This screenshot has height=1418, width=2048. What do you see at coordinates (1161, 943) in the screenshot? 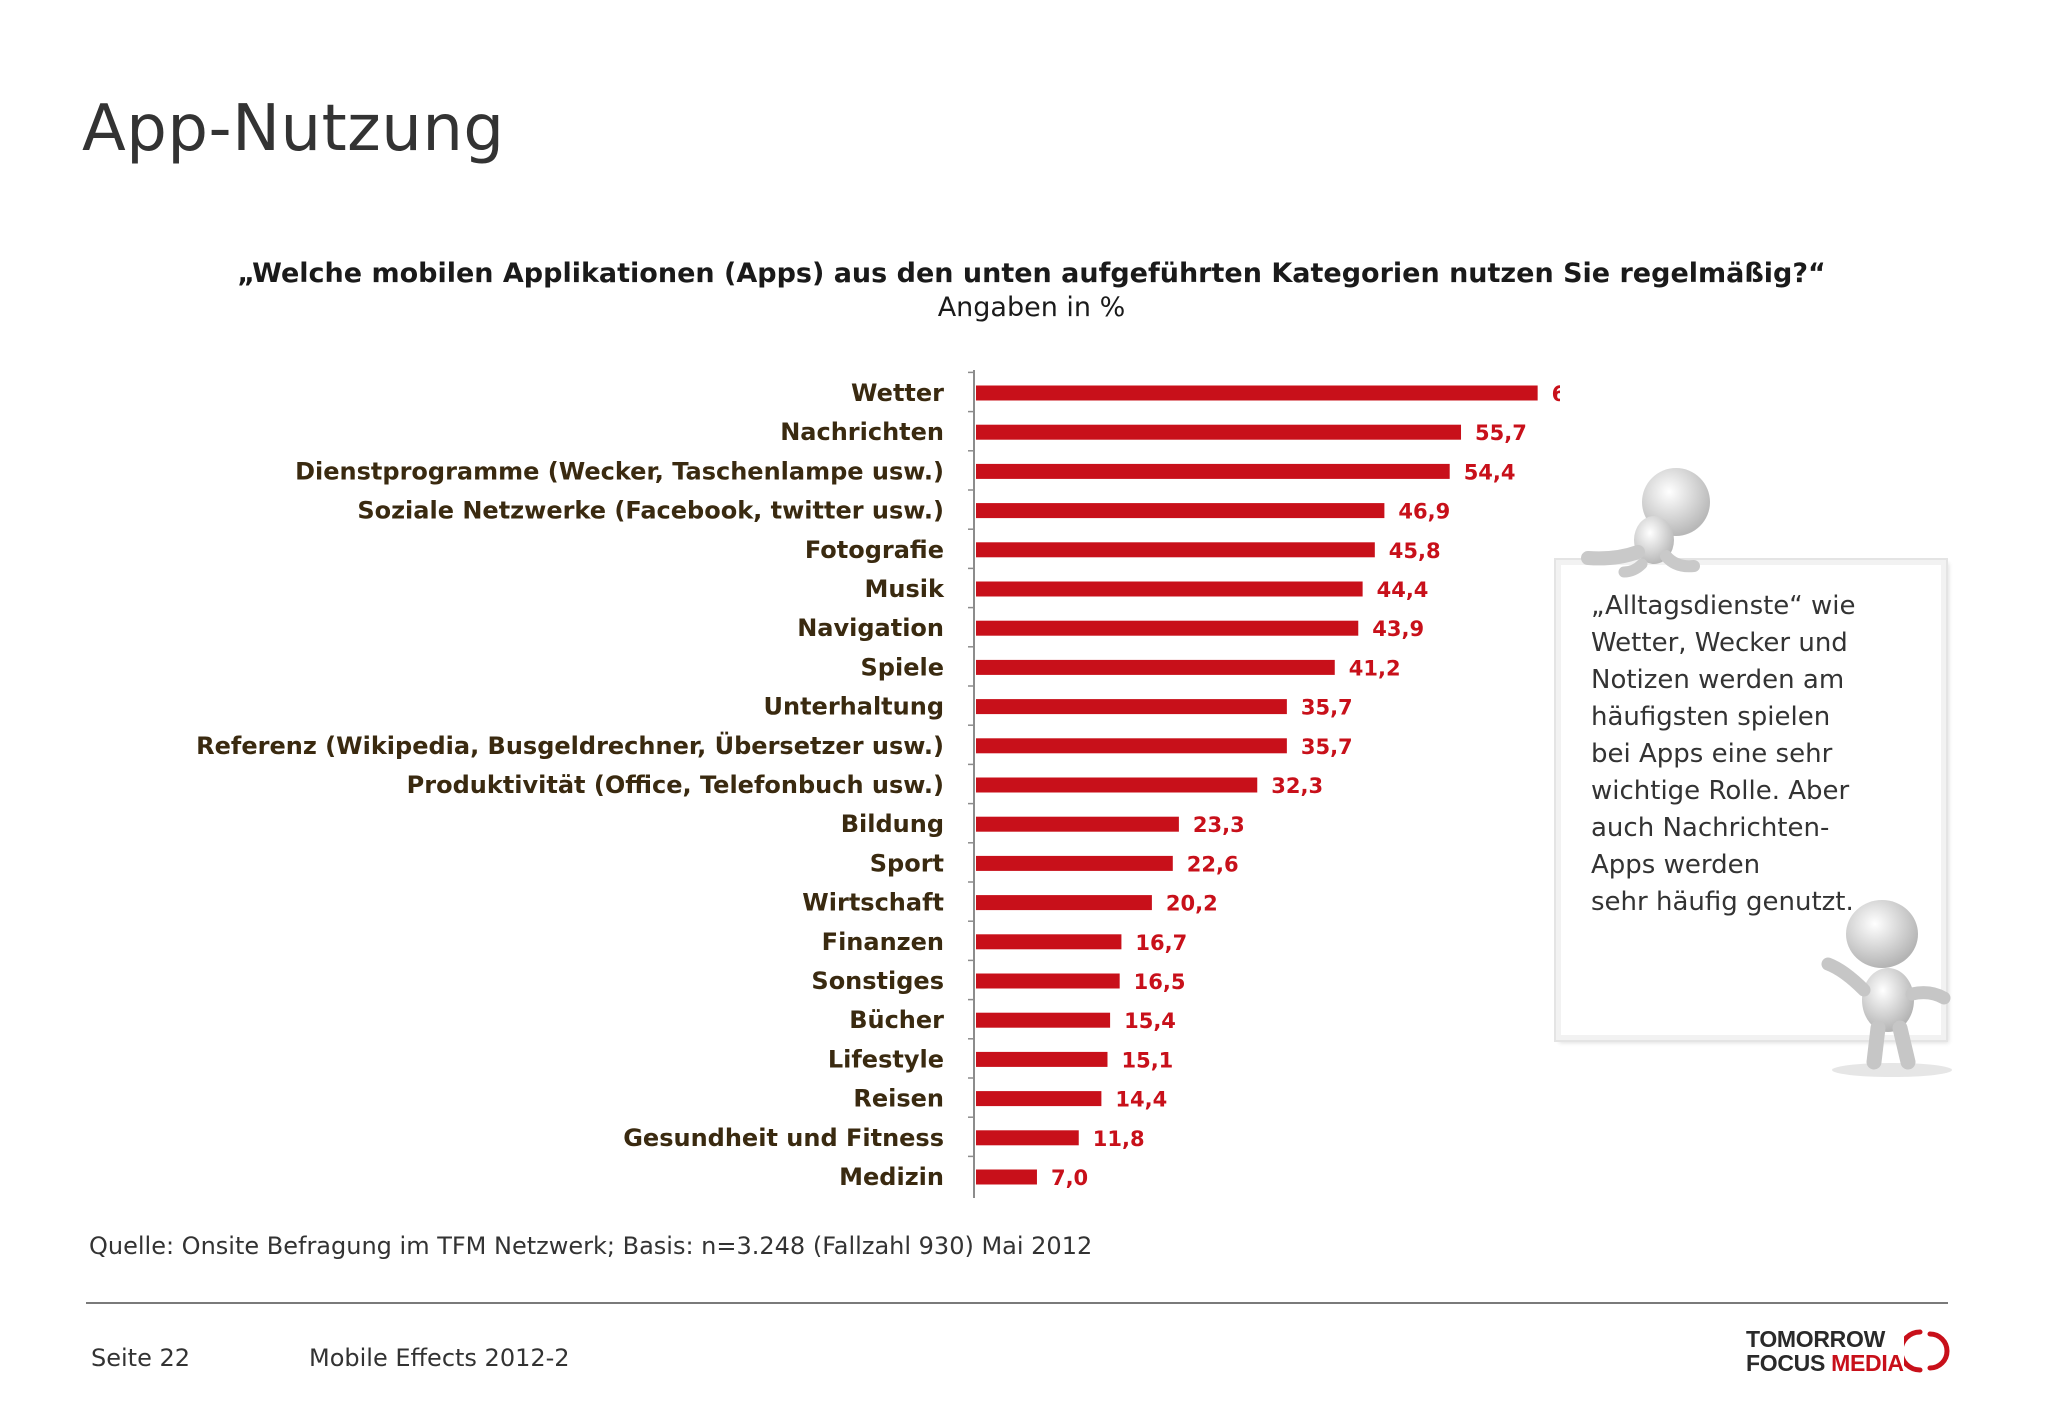
I see `data-label: 16,7` at bounding box center [1161, 943].